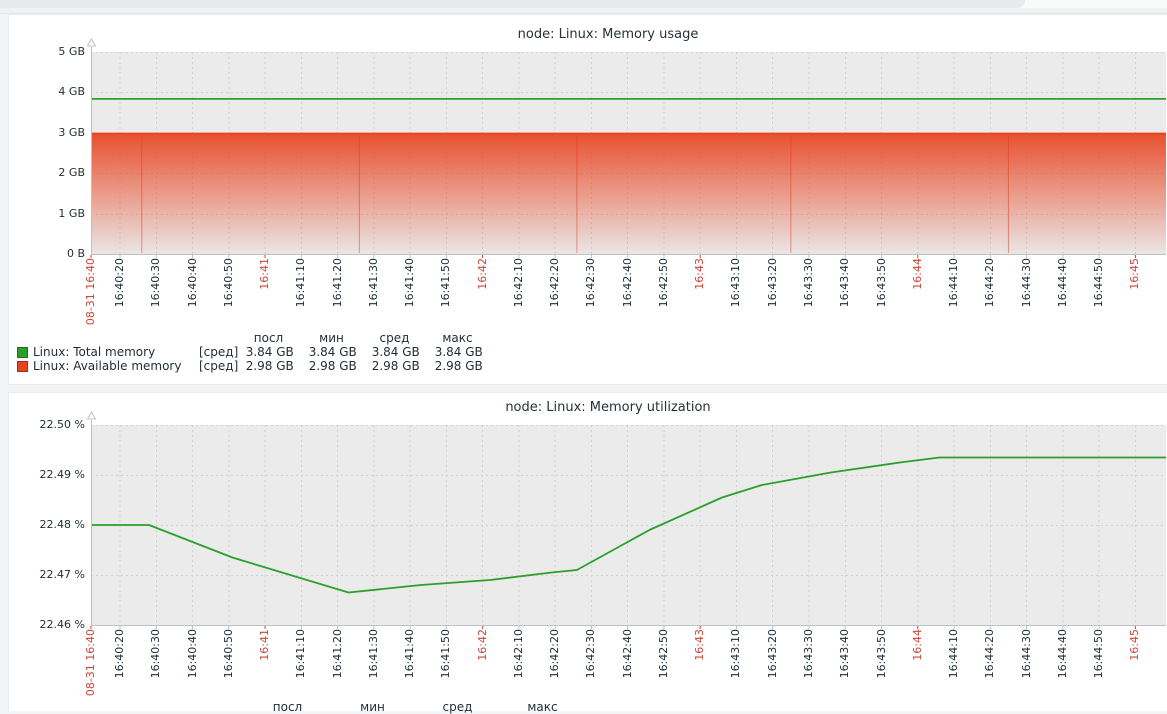 This screenshot has height=714, width=1167. I want to click on y-axis-label: 22.47 %, so click(62, 574).